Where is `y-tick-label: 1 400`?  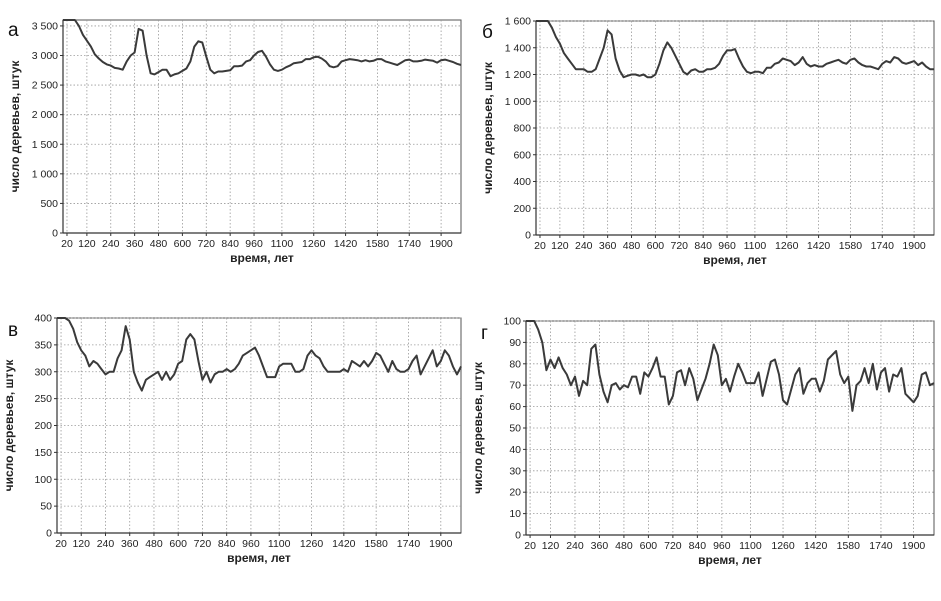
y-tick-label: 1 400 is located at coordinates (518, 48).